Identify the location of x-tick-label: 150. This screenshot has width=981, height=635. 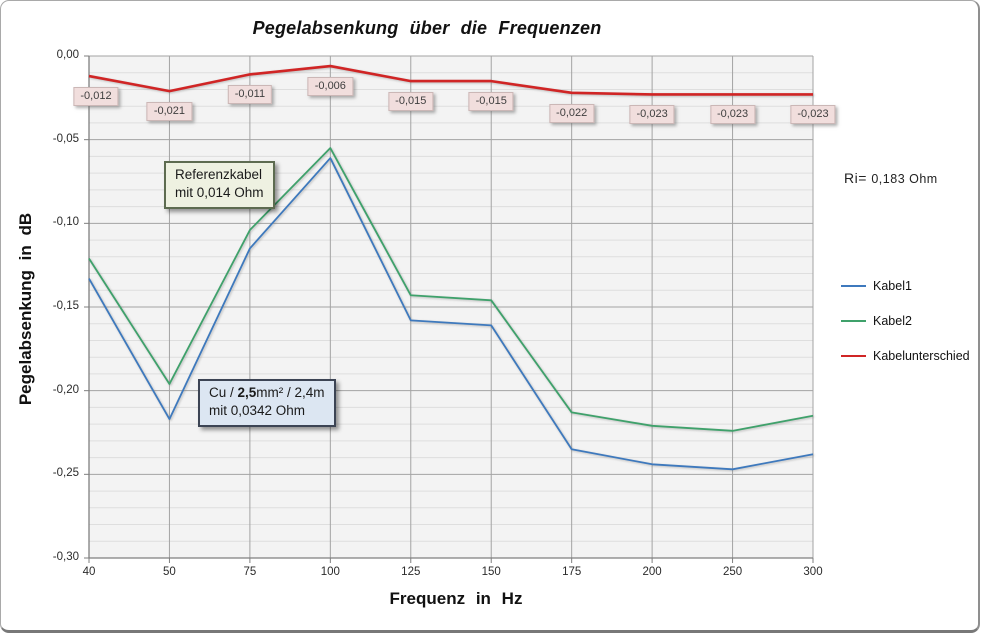
(491, 572).